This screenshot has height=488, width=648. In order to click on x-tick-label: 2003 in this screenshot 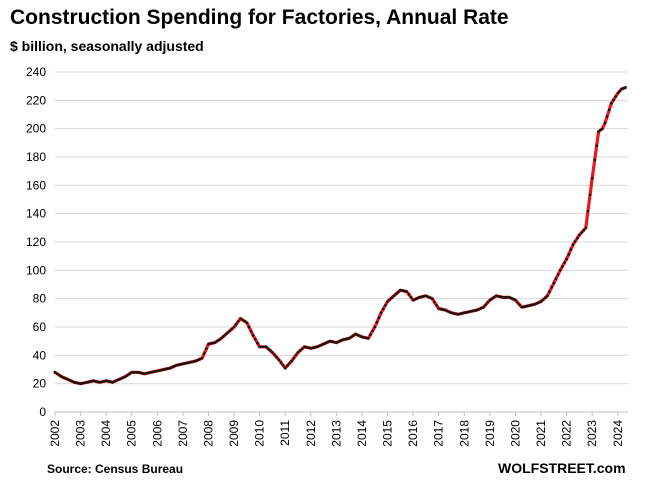, I will do `click(81, 433)`.